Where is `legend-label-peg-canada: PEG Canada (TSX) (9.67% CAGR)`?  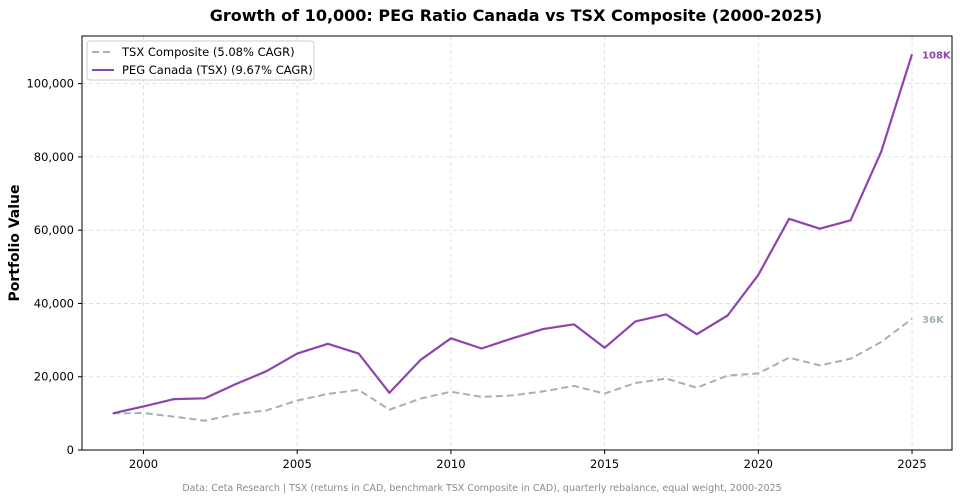
legend-label-peg-canada: PEG Canada (TSX) (9.67% CAGR) is located at coordinates (217, 70).